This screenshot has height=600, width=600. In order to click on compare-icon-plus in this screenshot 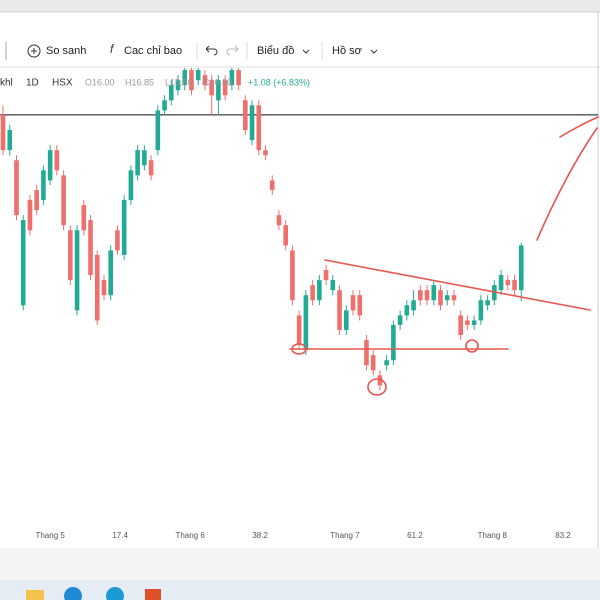, I will do `click(34, 51)`.